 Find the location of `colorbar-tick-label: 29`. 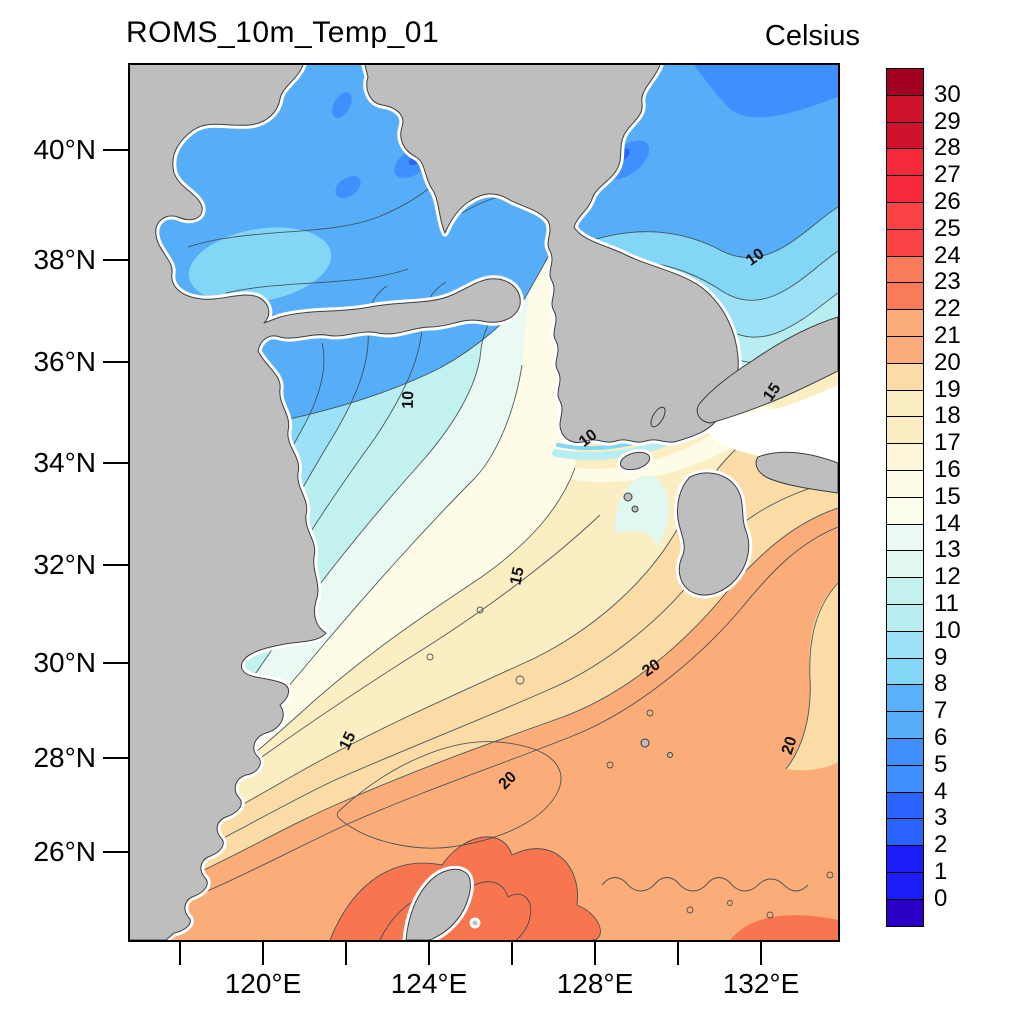

colorbar-tick-label: 29 is located at coordinates (947, 121).